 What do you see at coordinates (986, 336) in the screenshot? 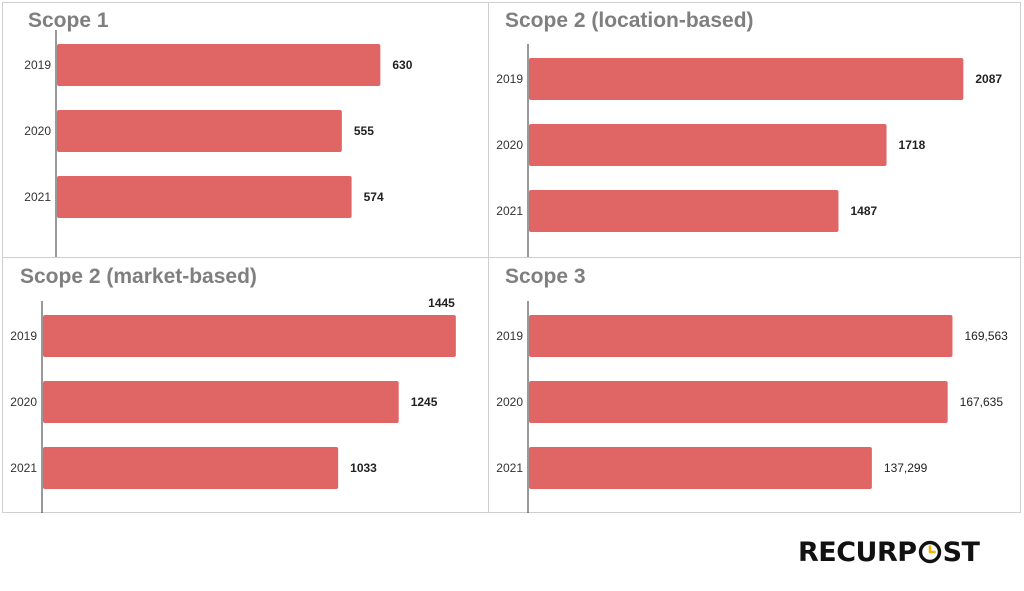
I see `data-label: 169,563` at bounding box center [986, 336].